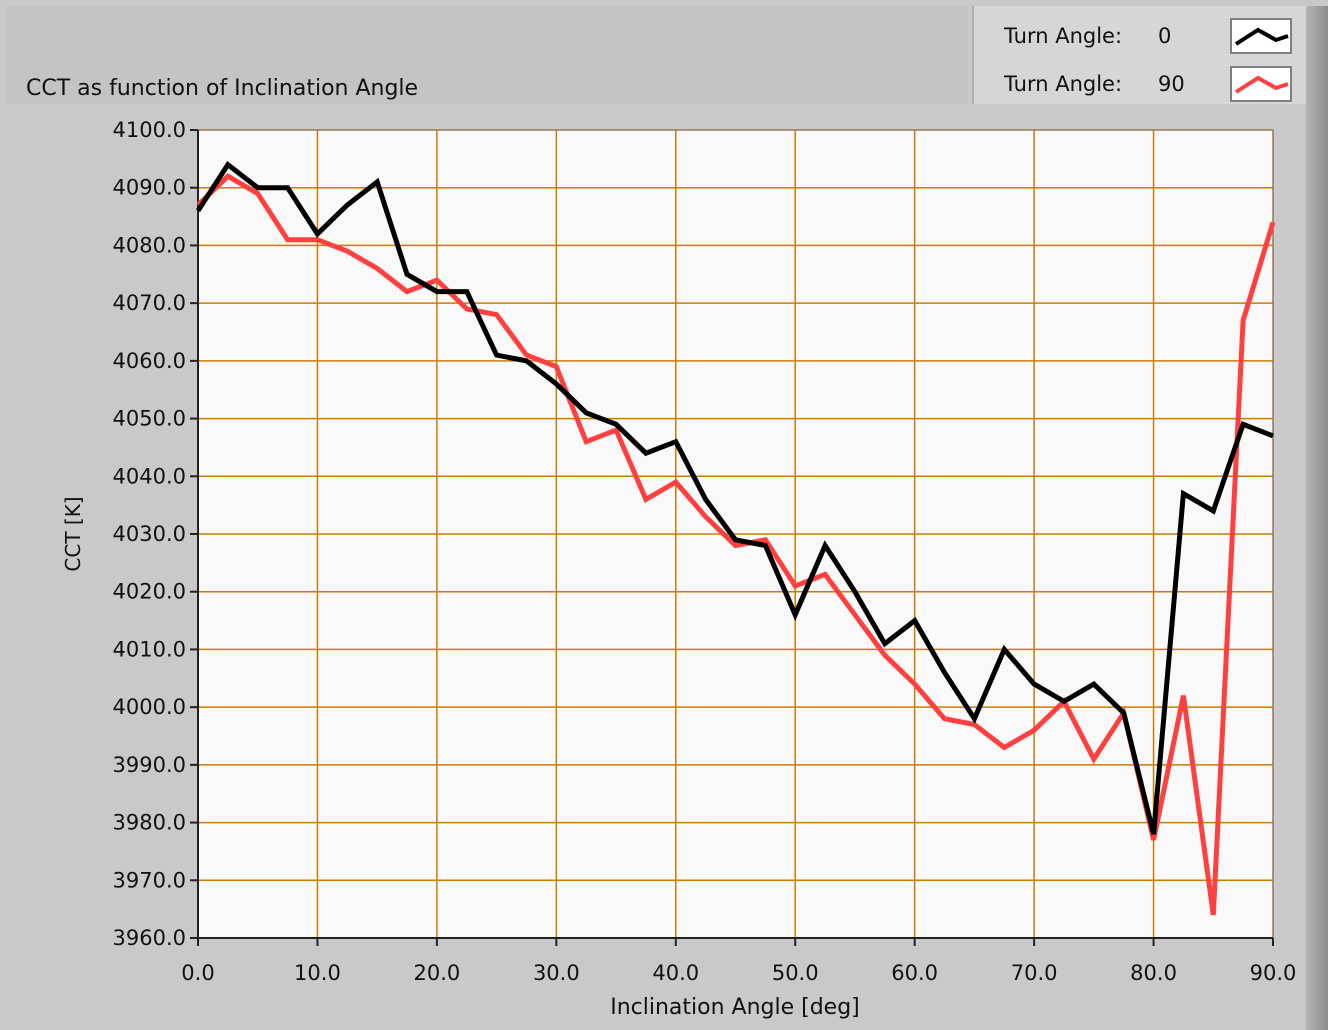  I want to click on y-axis-label: CCT [K], so click(73, 533).